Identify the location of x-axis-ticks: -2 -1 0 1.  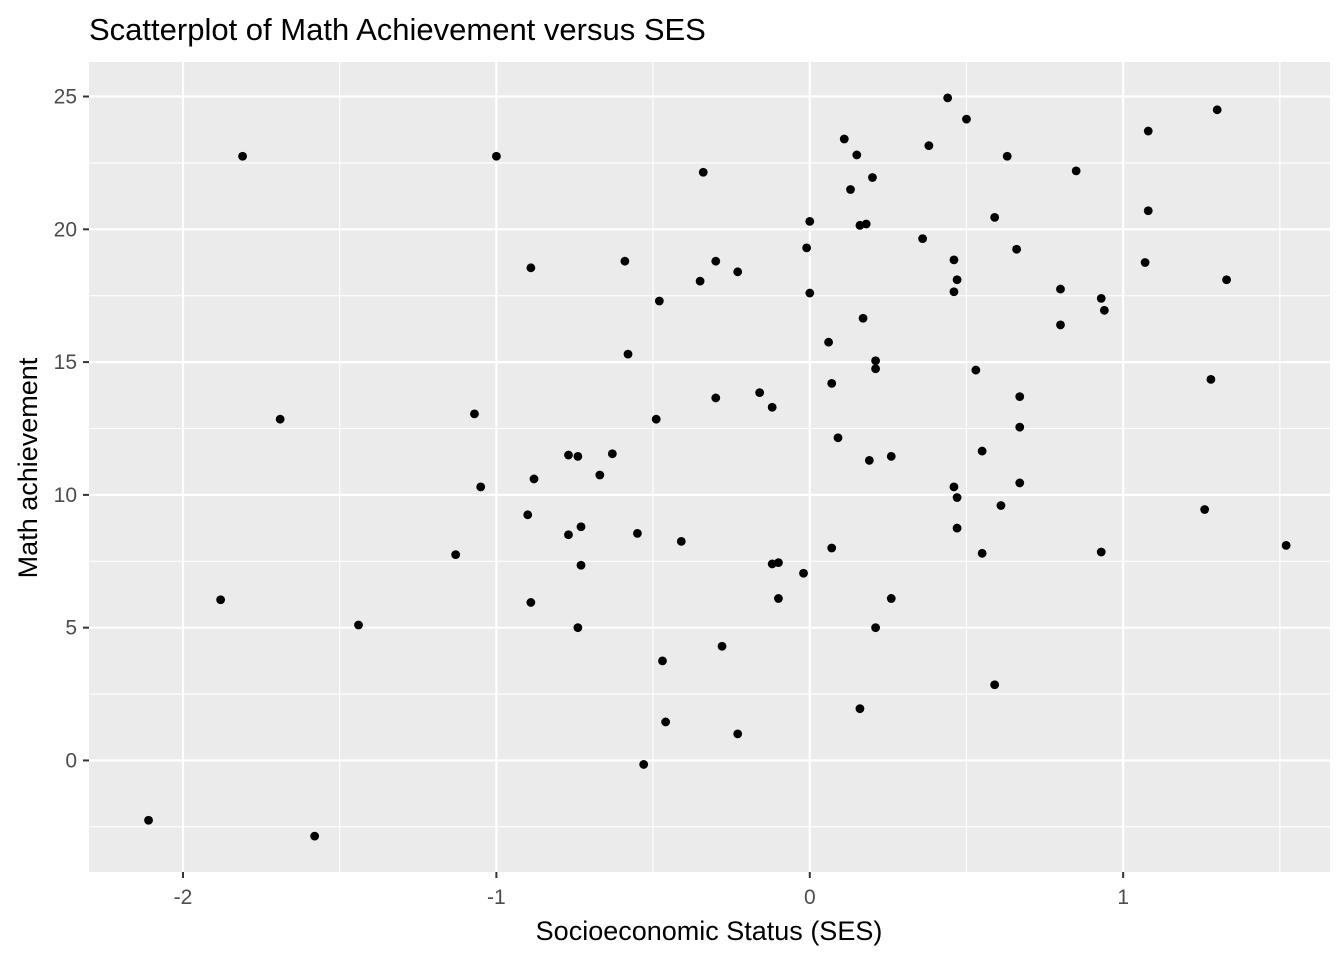
(651, 890).